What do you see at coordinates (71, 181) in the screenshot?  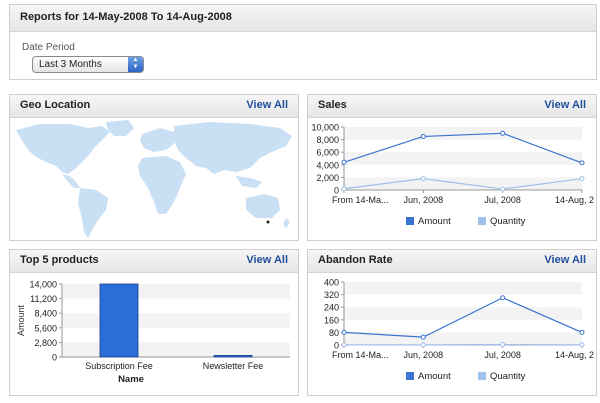 I see `map-central-america` at bounding box center [71, 181].